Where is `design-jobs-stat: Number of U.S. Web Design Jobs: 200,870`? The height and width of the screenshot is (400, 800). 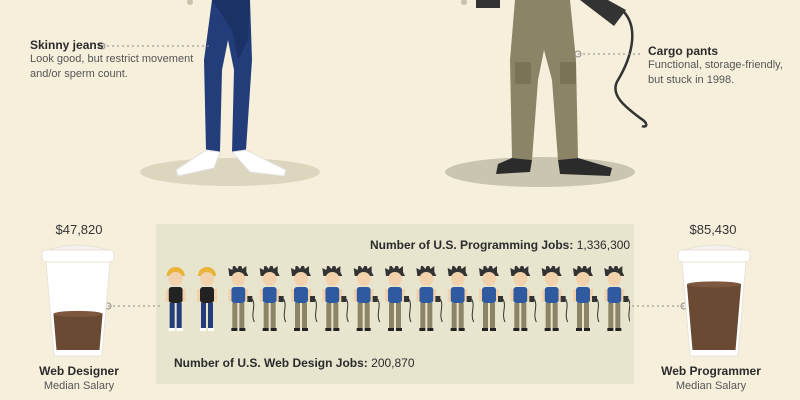
design-jobs-stat: Number of U.S. Web Design Jobs: 200,870 is located at coordinates (294, 363).